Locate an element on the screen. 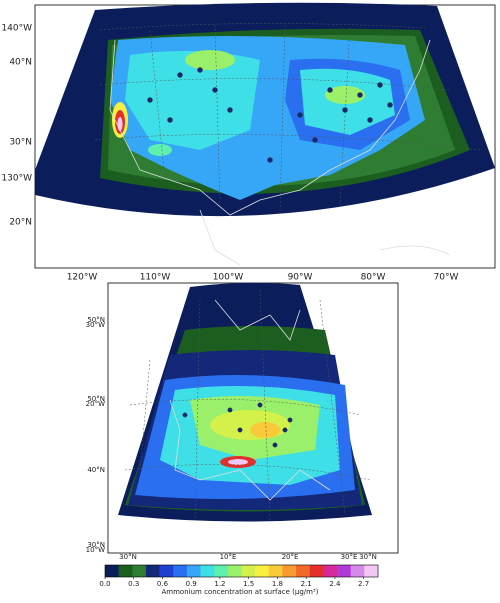 This screenshot has height=603, width=500. longitude-label: 20°E is located at coordinates (290, 557).